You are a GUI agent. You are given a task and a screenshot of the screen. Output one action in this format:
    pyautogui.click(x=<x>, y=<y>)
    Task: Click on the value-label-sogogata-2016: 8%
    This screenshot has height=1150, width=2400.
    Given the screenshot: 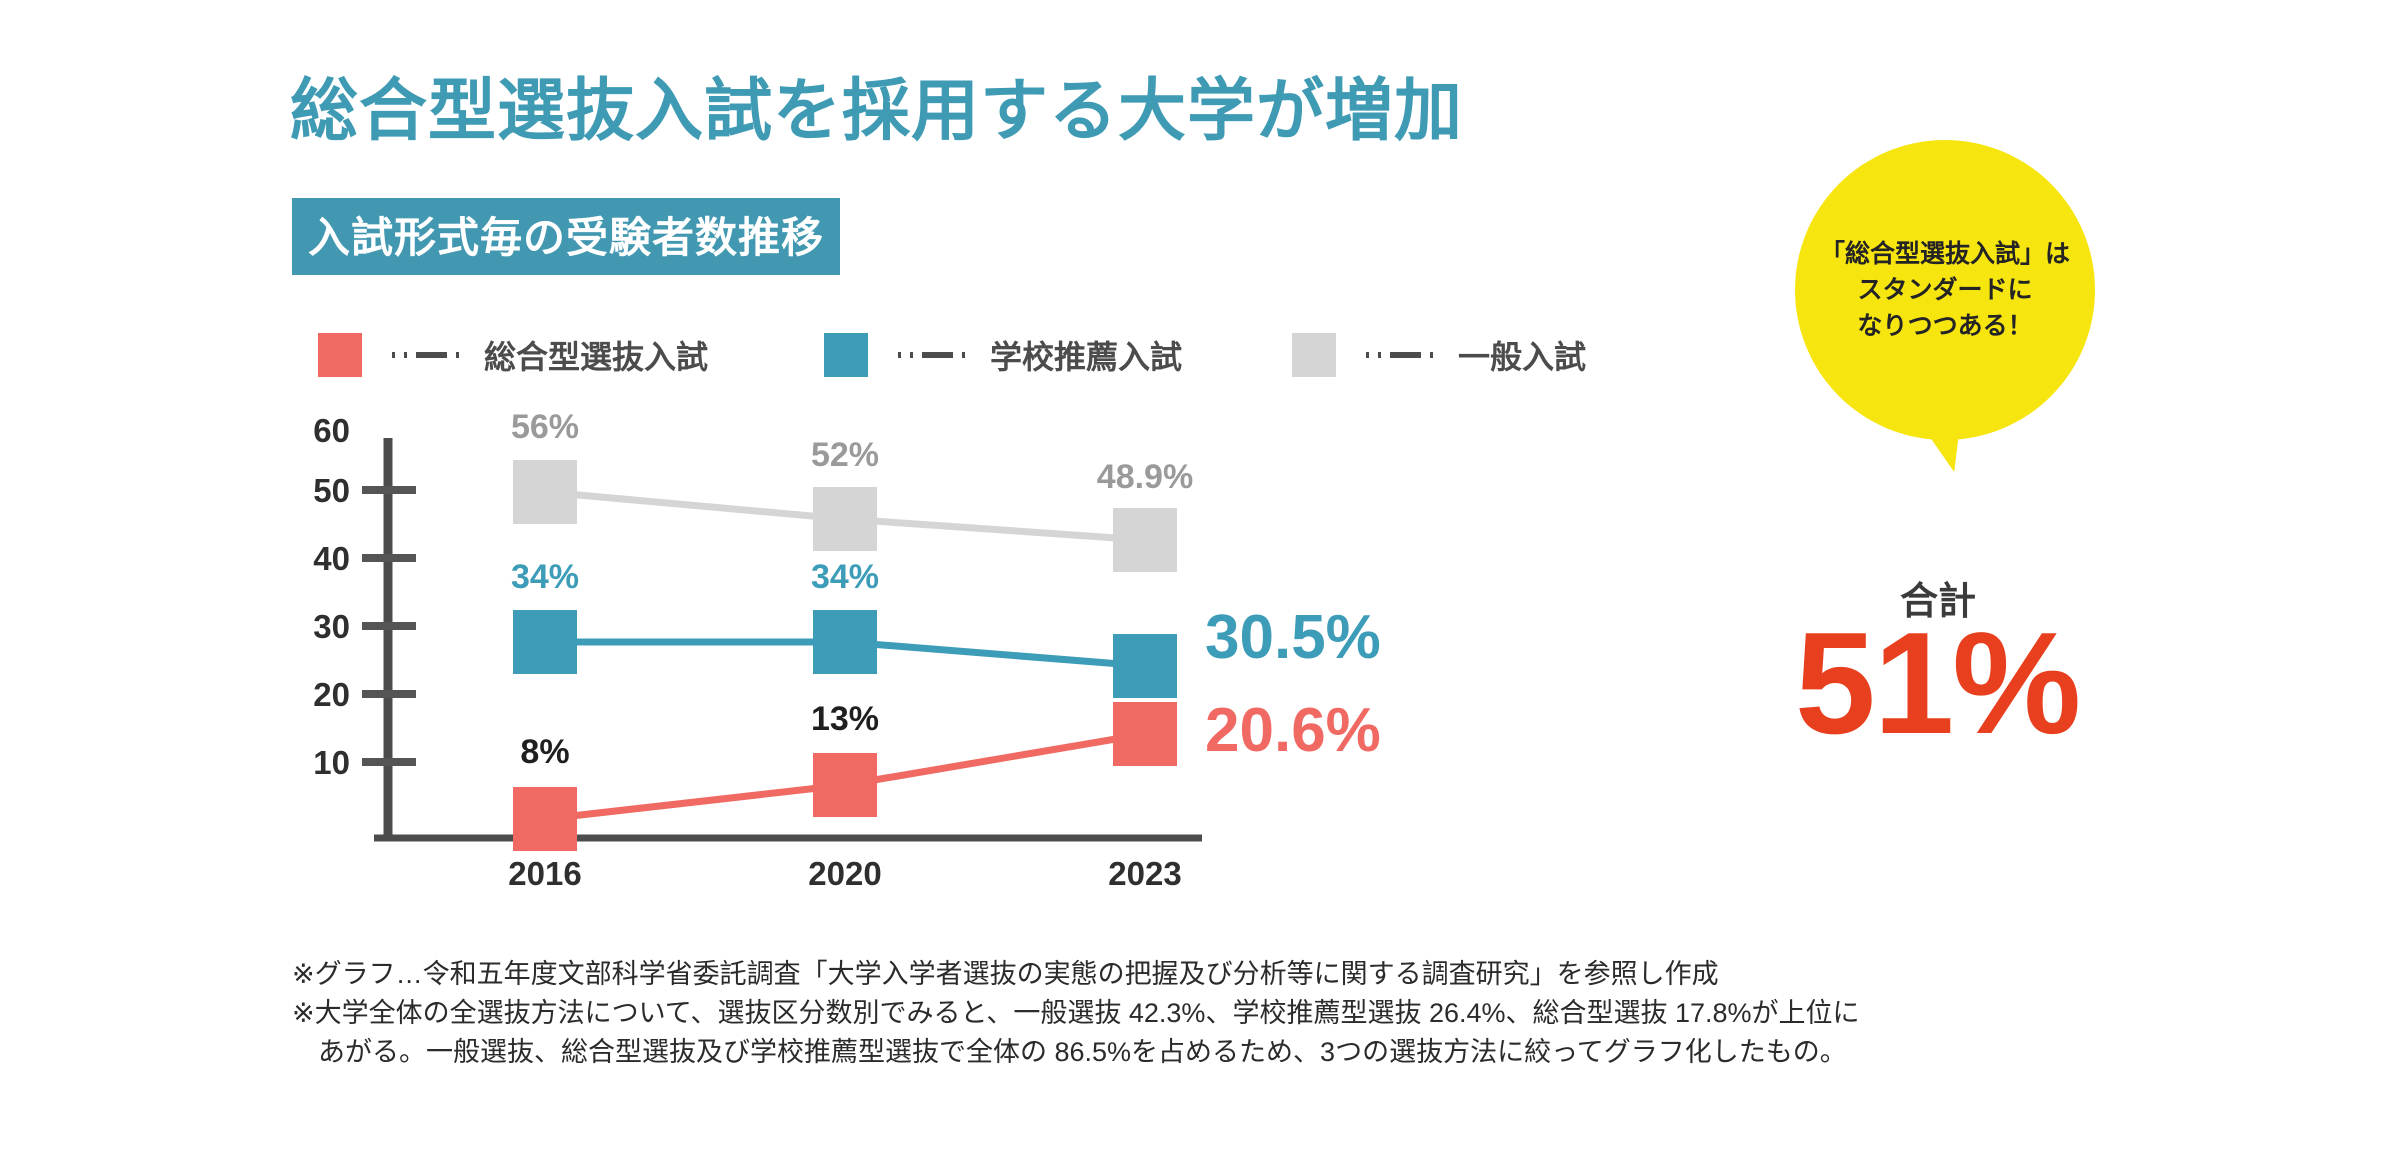 What is the action you would take?
    pyautogui.click(x=545, y=752)
    